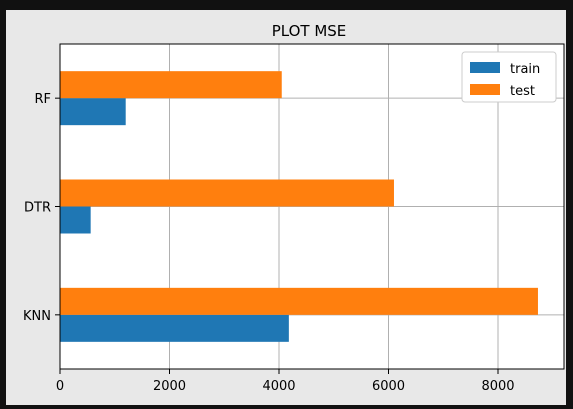  I want to click on x-tick-label: 2000, so click(169, 386).